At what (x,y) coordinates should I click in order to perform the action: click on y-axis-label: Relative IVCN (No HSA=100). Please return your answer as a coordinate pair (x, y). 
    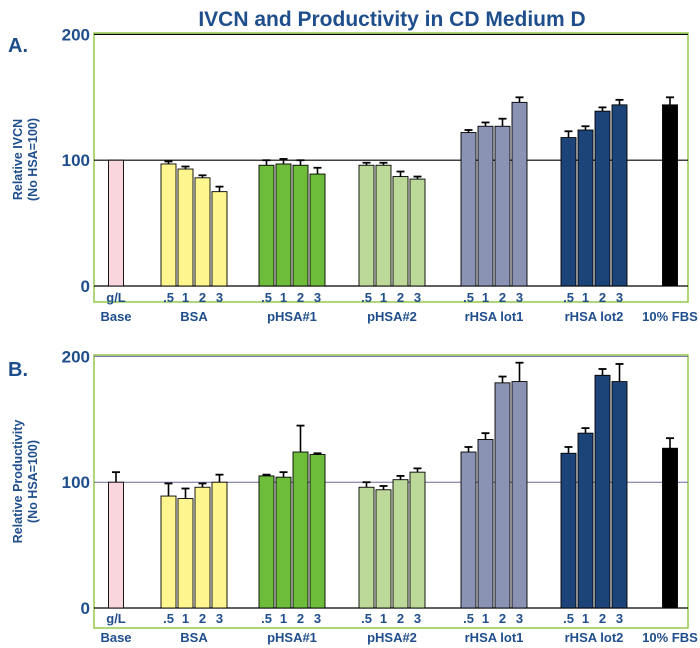
    Looking at the image, I should click on (25, 159).